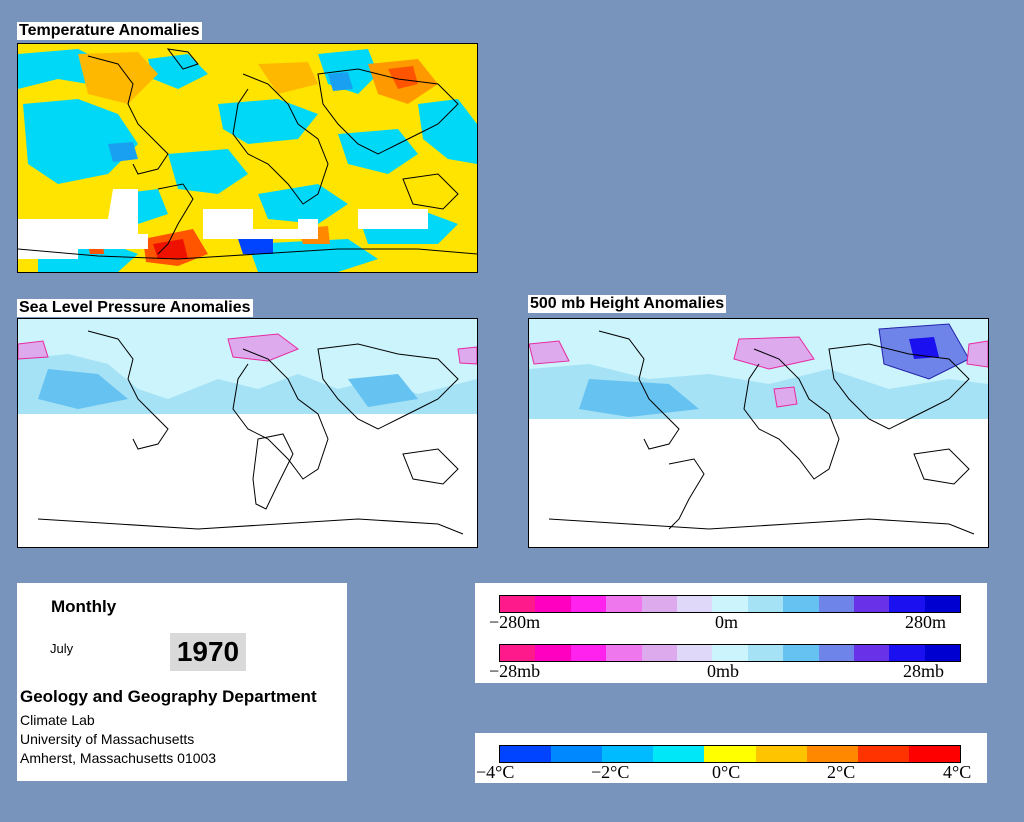 This screenshot has width=1024, height=822. I want to click on pressure-mid-label: 0mb, so click(723, 671).